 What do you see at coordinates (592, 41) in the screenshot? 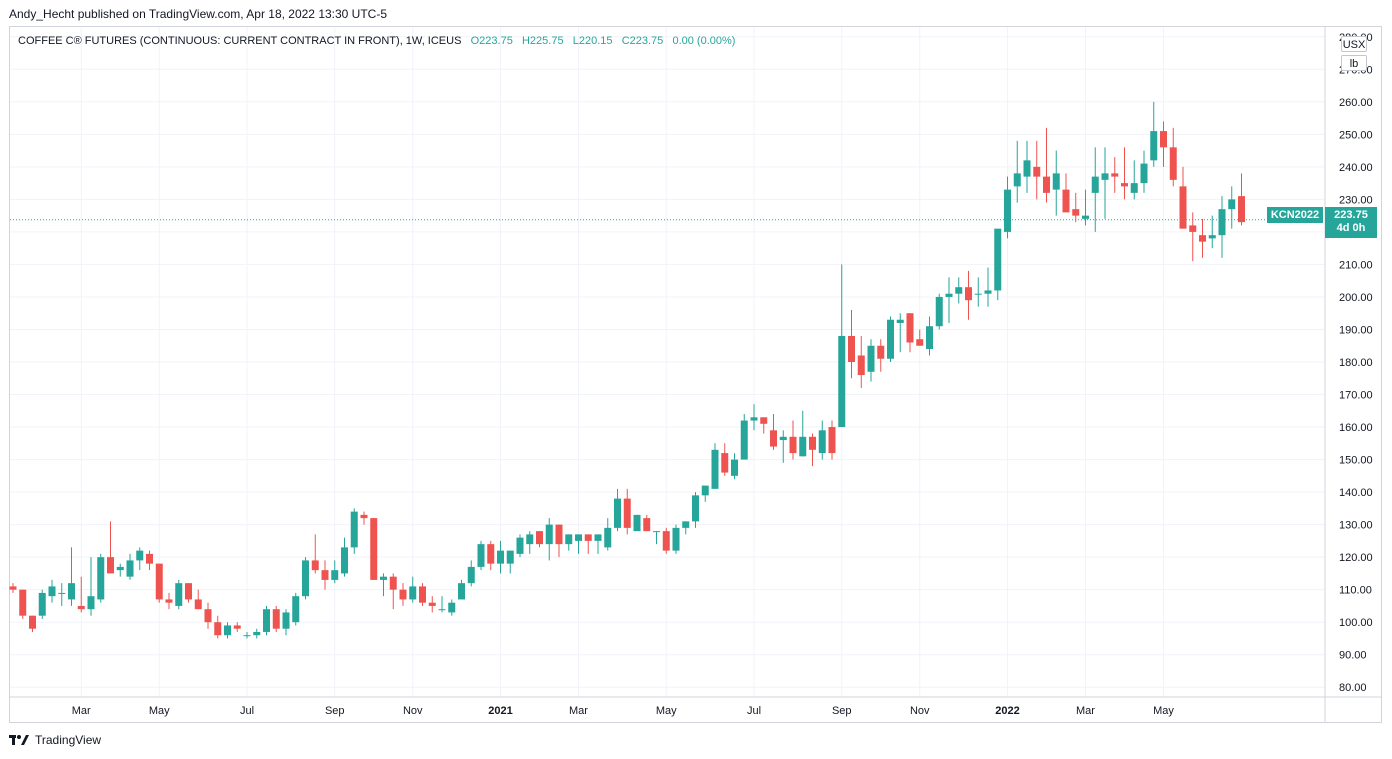
I see `low-value: L220.15` at bounding box center [592, 41].